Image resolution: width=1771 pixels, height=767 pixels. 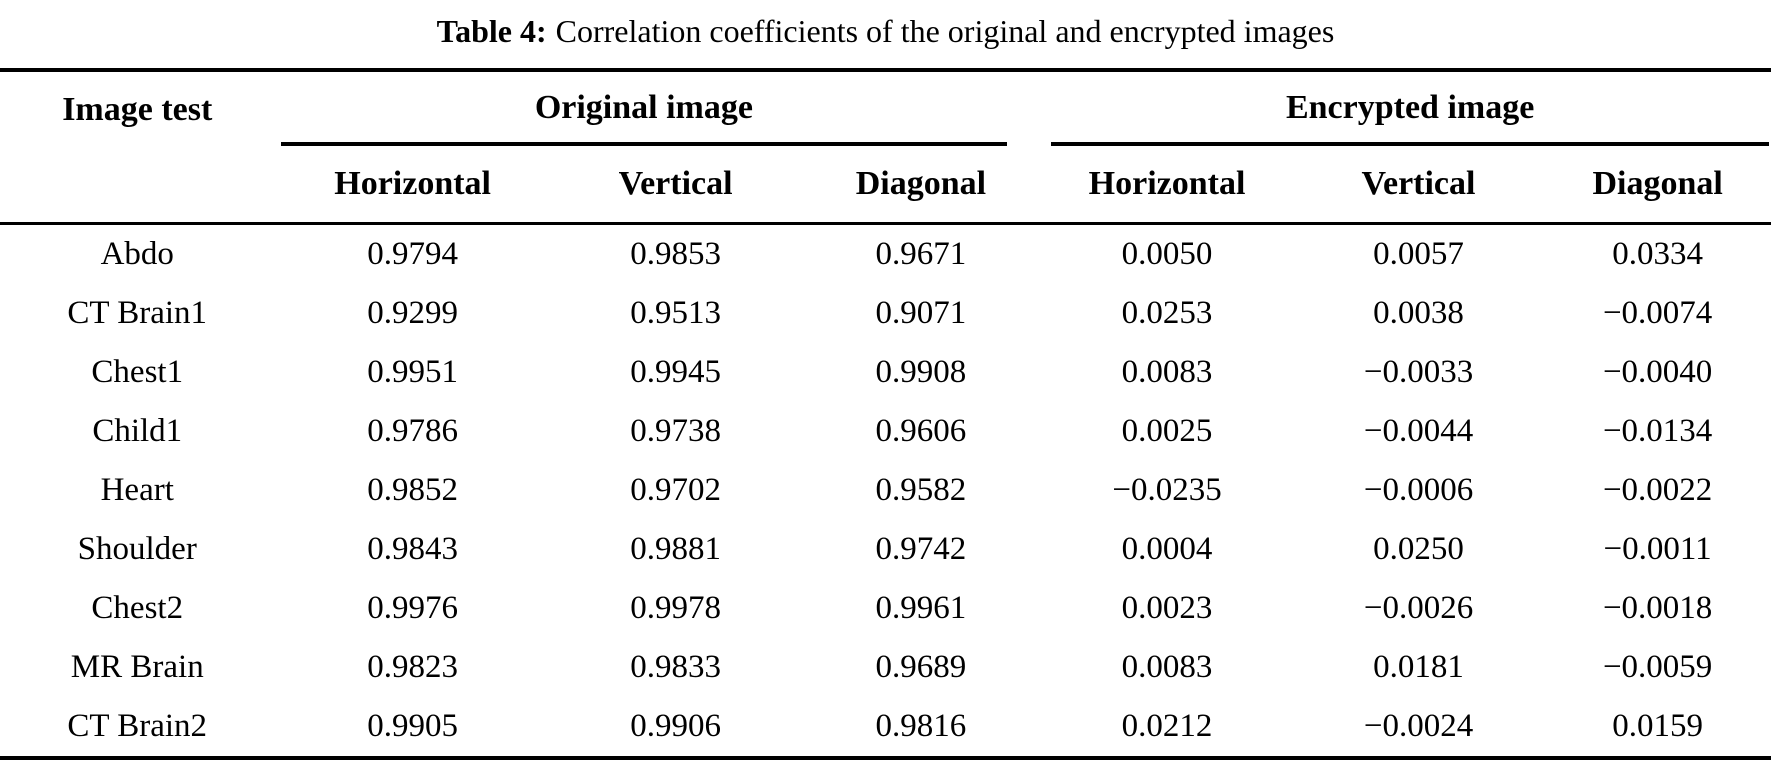 I want to click on value-cell: 0.0159, so click(x=1657, y=726).